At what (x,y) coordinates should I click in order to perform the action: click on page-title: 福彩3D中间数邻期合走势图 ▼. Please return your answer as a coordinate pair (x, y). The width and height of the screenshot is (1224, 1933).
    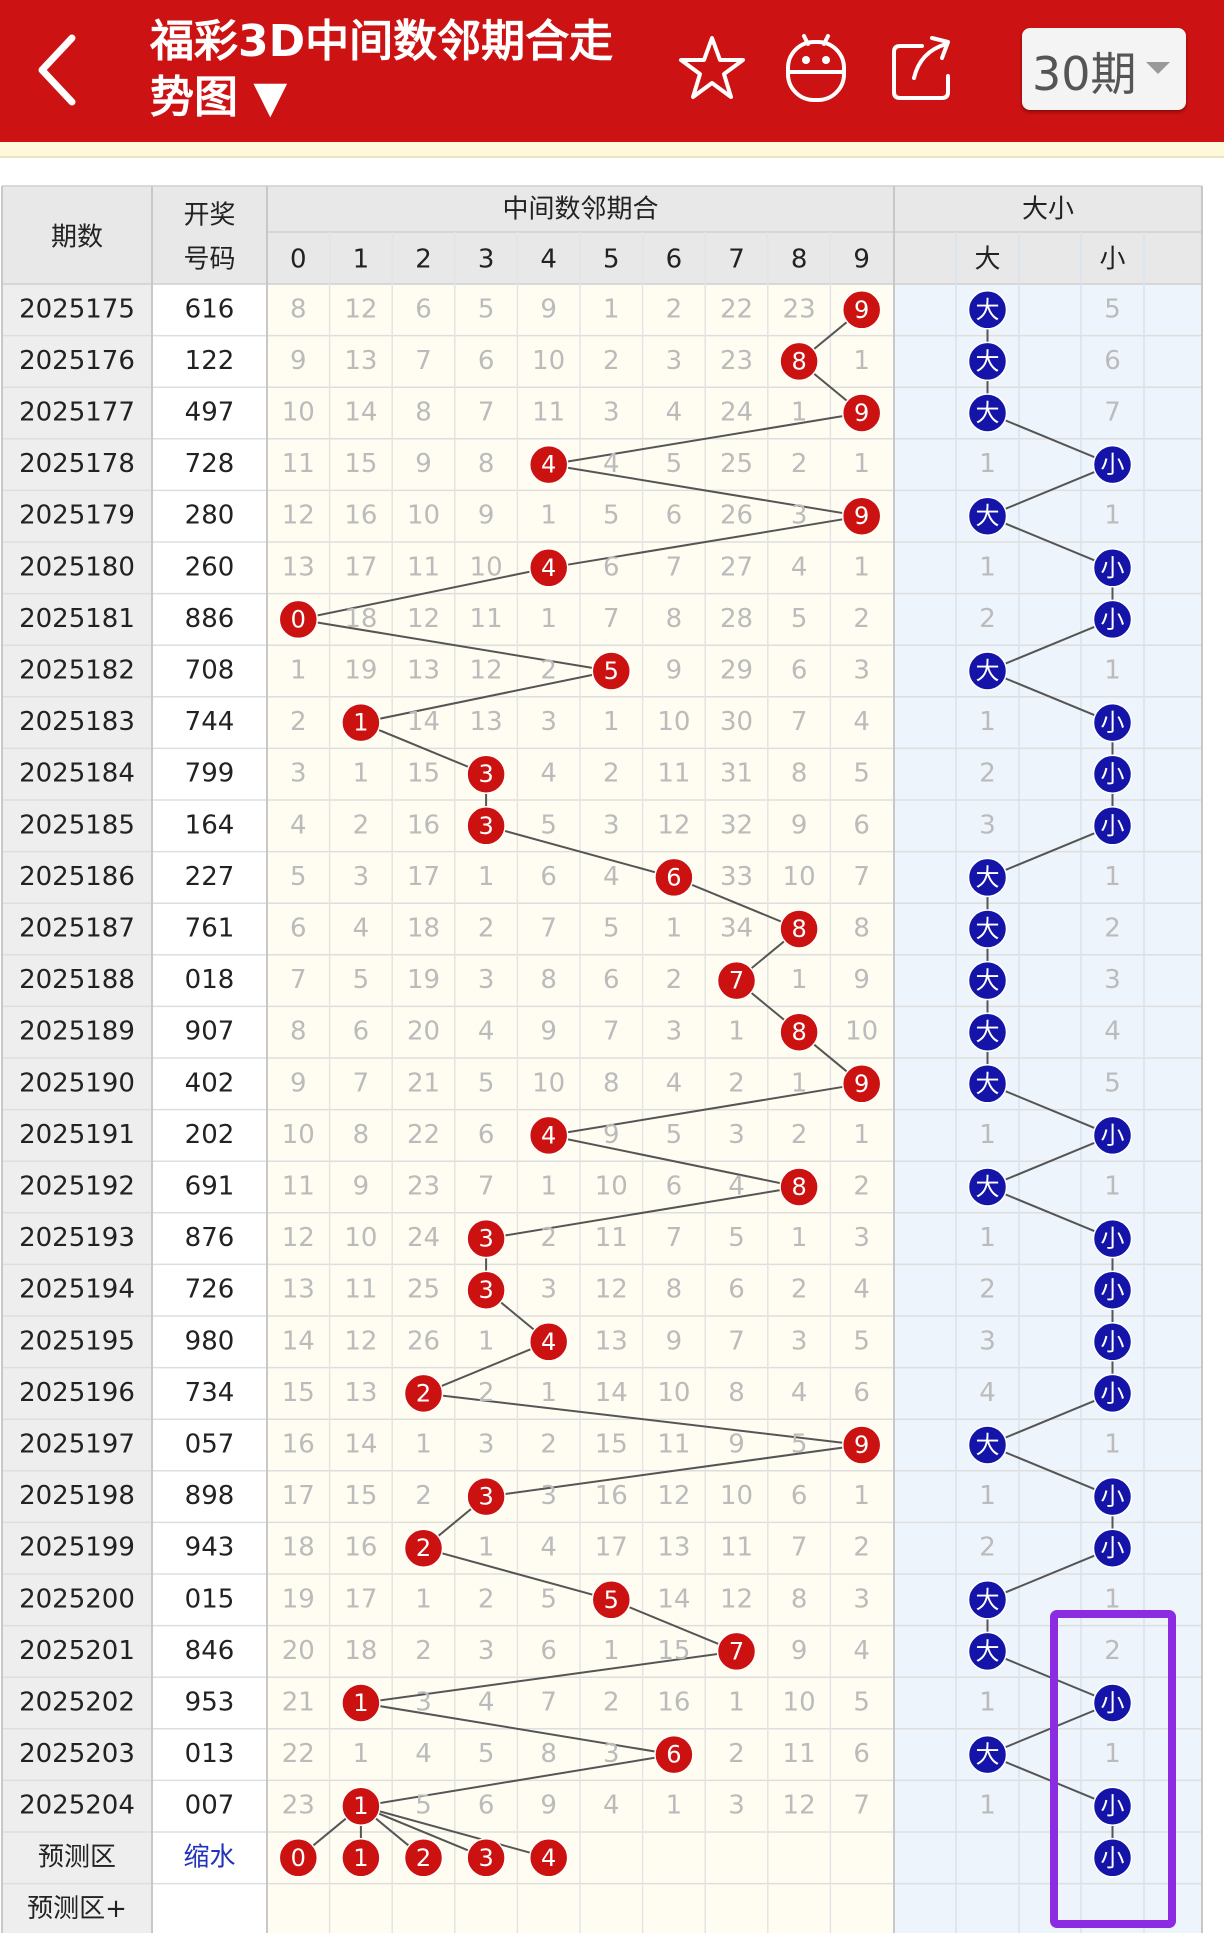
    Looking at the image, I should click on (382, 69).